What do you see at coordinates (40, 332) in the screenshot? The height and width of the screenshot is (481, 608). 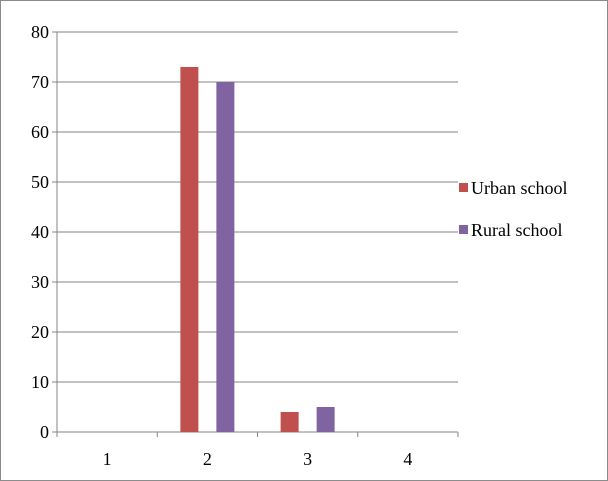 I see `y-tick-label: 20` at bounding box center [40, 332].